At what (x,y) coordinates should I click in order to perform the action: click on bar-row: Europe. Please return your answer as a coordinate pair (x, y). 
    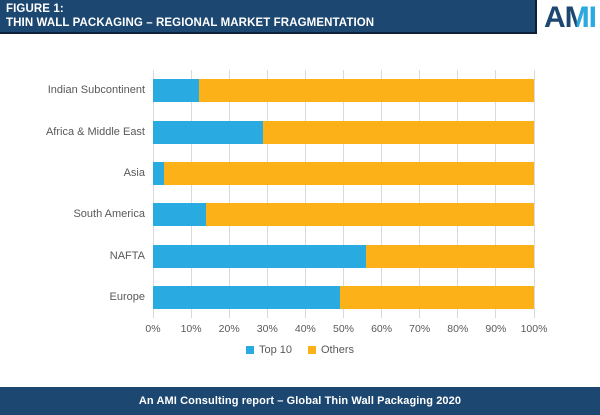
    Looking at the image, I should click on (322, 297).